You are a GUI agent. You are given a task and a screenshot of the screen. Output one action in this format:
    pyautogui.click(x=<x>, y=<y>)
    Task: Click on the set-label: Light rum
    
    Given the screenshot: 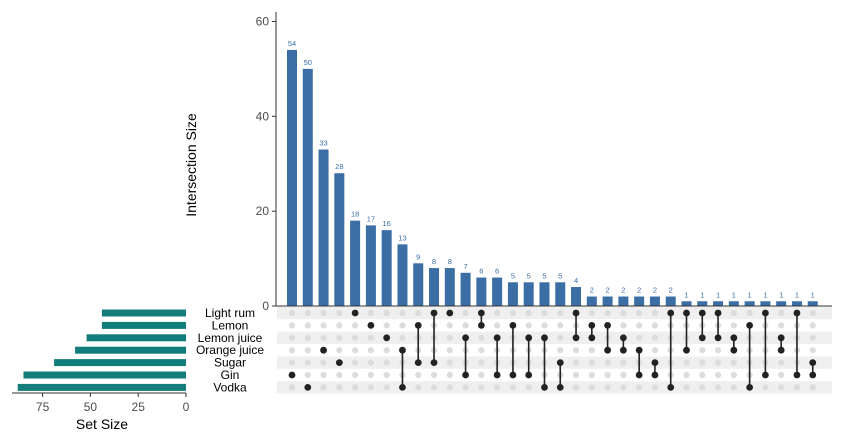 What is the action you would take?
    pyautogui.click(x=230, y=313)
    